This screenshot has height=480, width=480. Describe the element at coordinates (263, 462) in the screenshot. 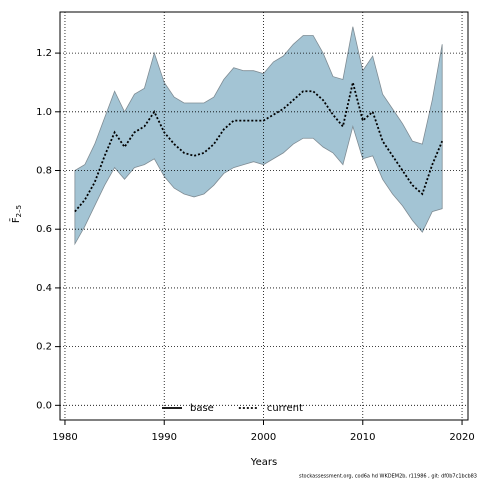

I see `x-axis-label: Years` at that location.